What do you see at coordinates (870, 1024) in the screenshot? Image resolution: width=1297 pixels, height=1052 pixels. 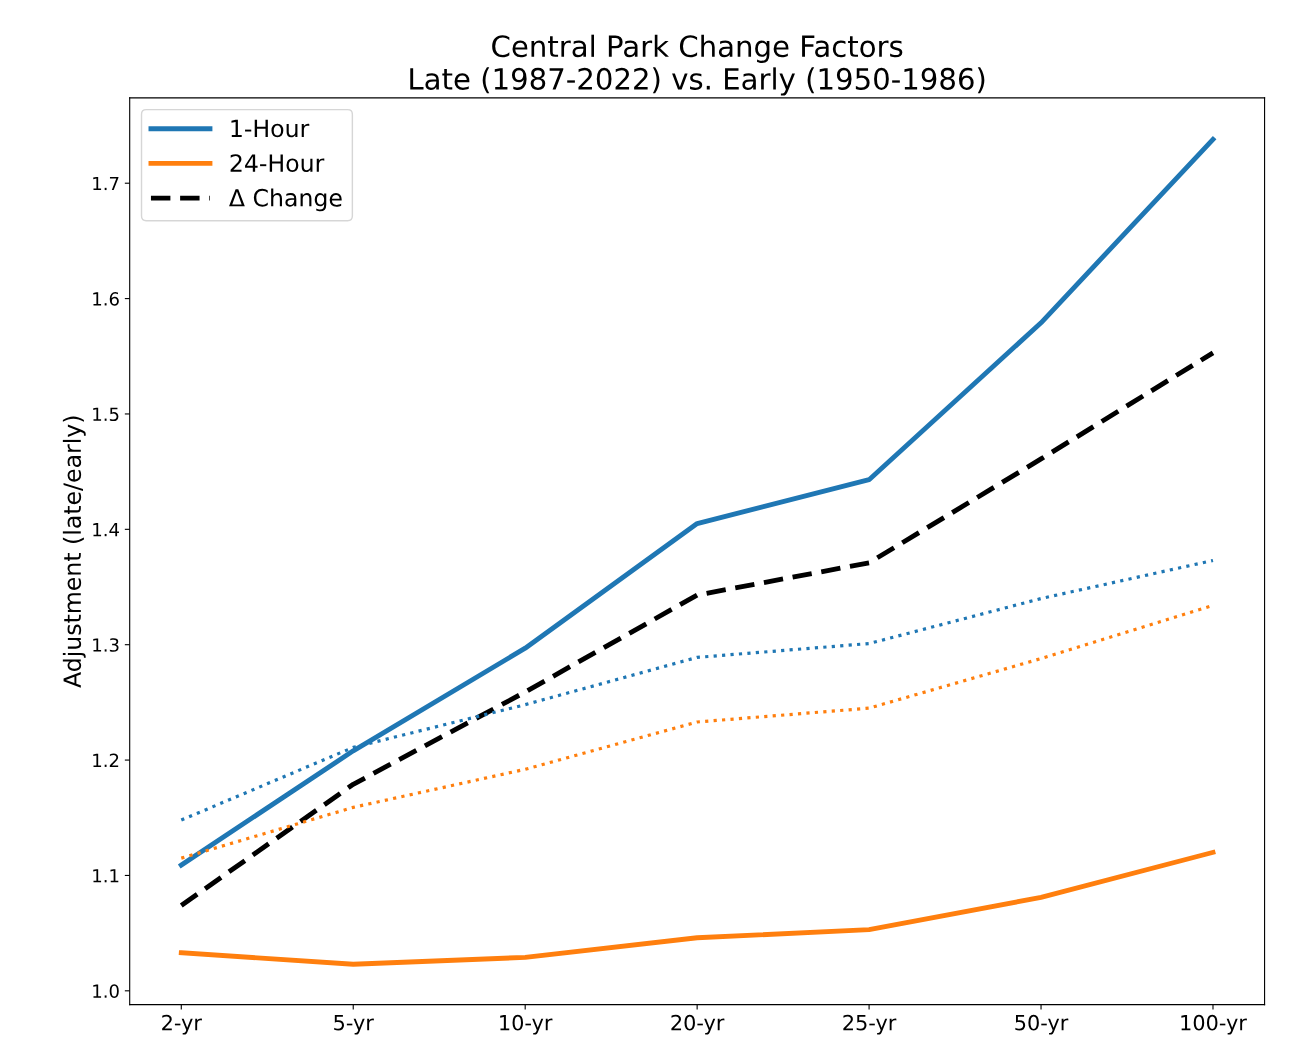 I see `x-tick-label: 25-yr` at bounding box center [870, 1024].